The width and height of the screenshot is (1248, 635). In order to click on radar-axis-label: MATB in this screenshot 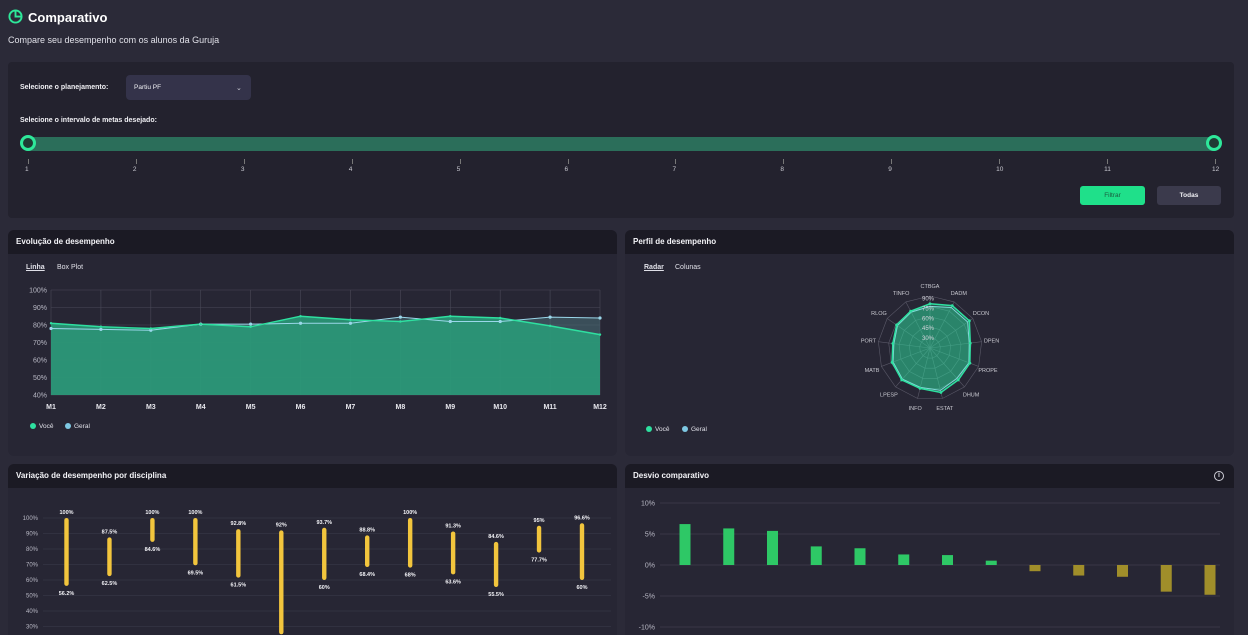, I will do `click(872, 371)`.